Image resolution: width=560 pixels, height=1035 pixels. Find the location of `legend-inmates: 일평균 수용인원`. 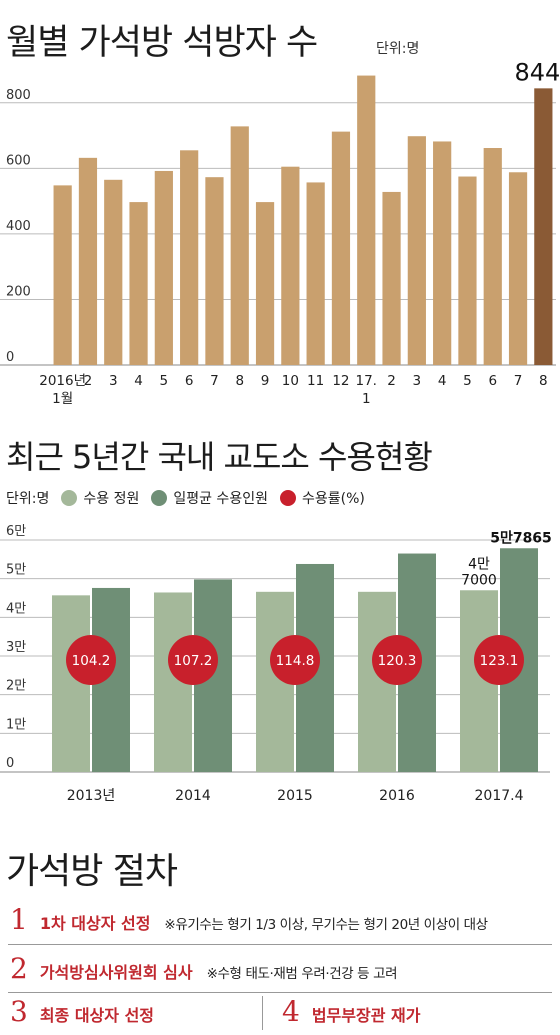

legend-inmates: 일평균 수용인원 is located at coordinates (209, 498).